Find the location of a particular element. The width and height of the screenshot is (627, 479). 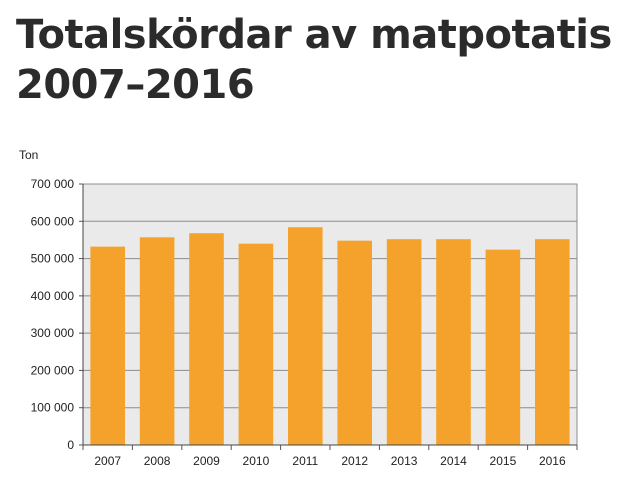

x-tick-label-2013: 2013 is located at coordinates (404, 461).